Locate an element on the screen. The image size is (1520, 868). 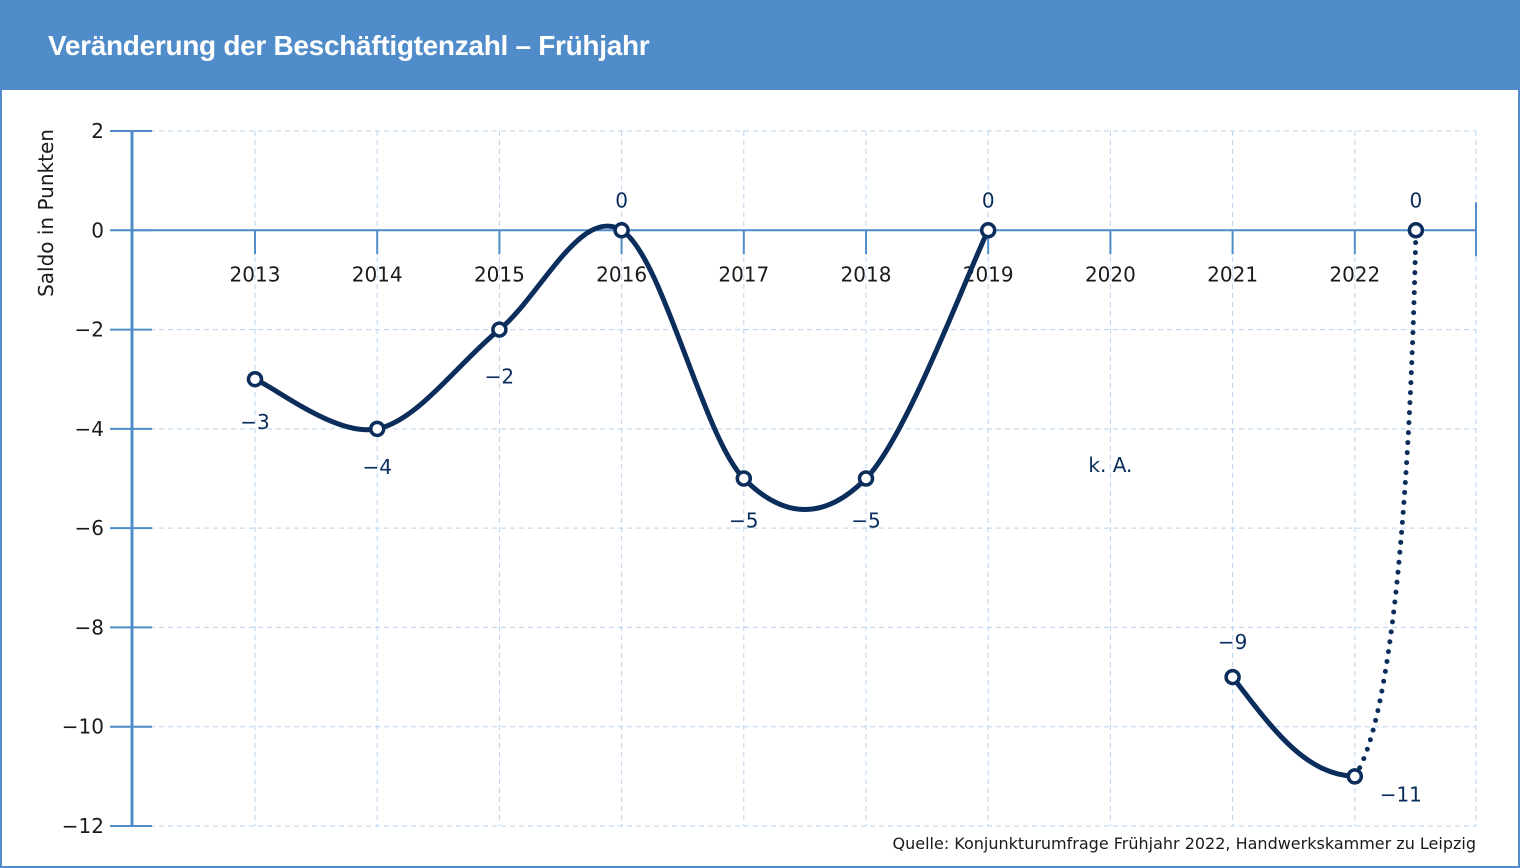
y-tick-label: −8 is located at coordinates (89, 627).